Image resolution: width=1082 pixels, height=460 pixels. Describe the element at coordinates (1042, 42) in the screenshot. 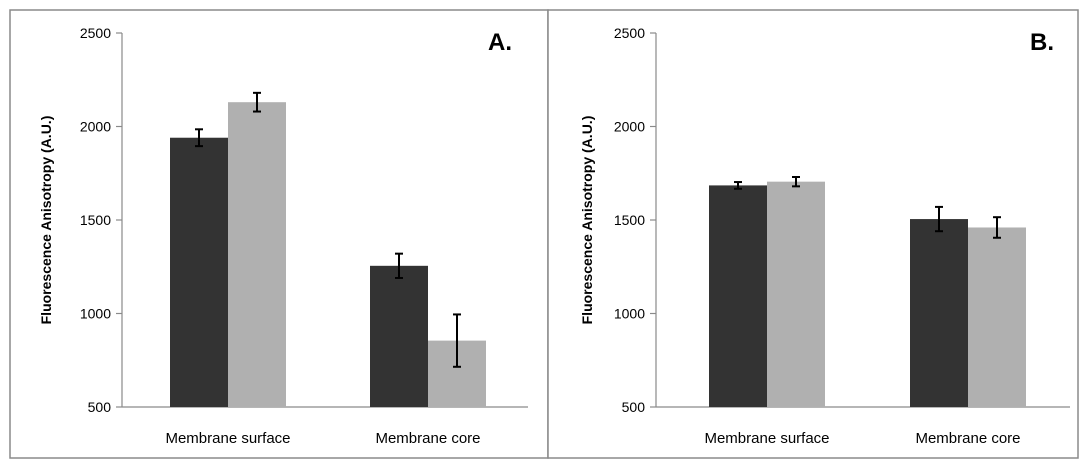

I see `panel-label: B.` at that location.